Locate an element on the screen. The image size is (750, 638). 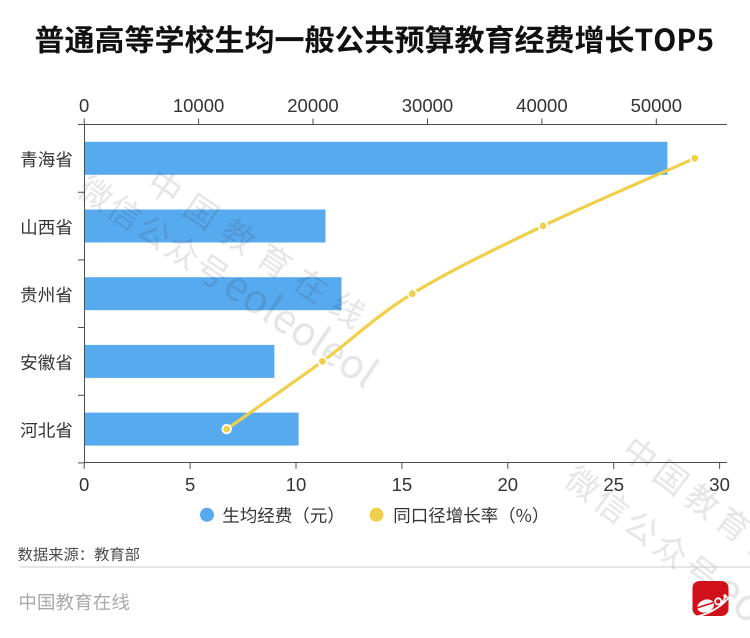
svg-text: 20 is located at coordinates (508, 484).